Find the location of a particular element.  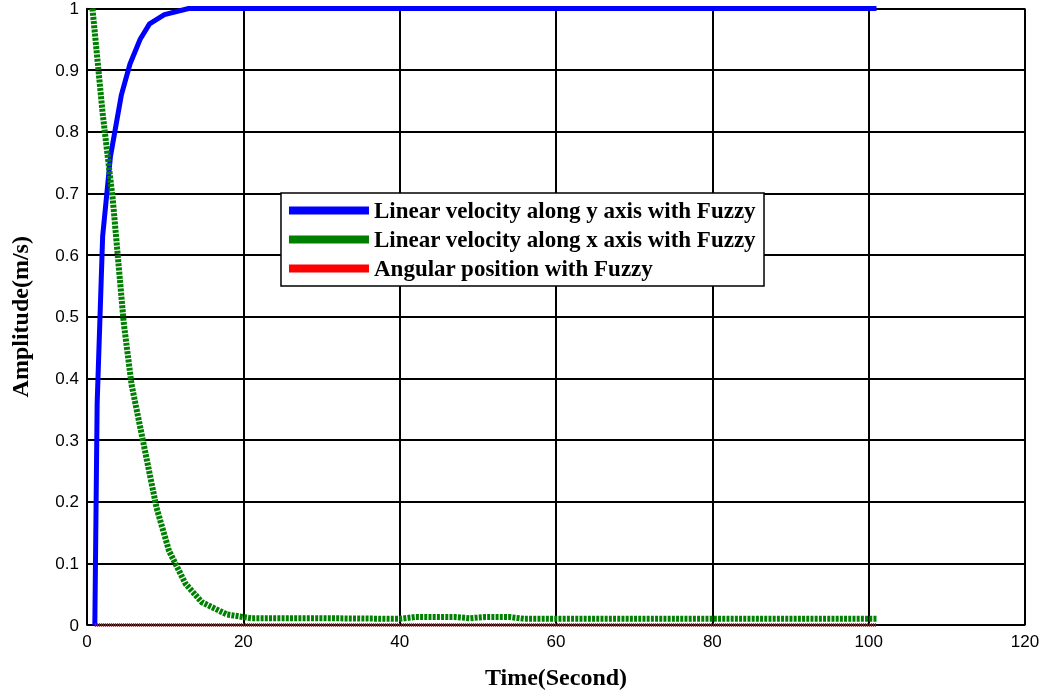

x-tick-label: 80 is located at coordinates (712, 641).